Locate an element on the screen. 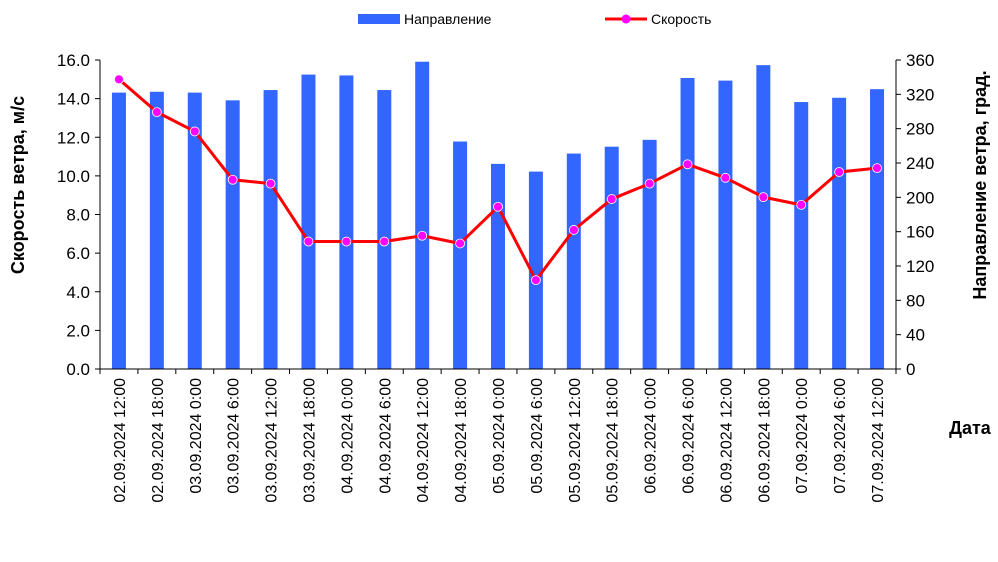 This screenshot has height=562, width=998. right-tick-label: 120 is located at coordinates (920, 266).